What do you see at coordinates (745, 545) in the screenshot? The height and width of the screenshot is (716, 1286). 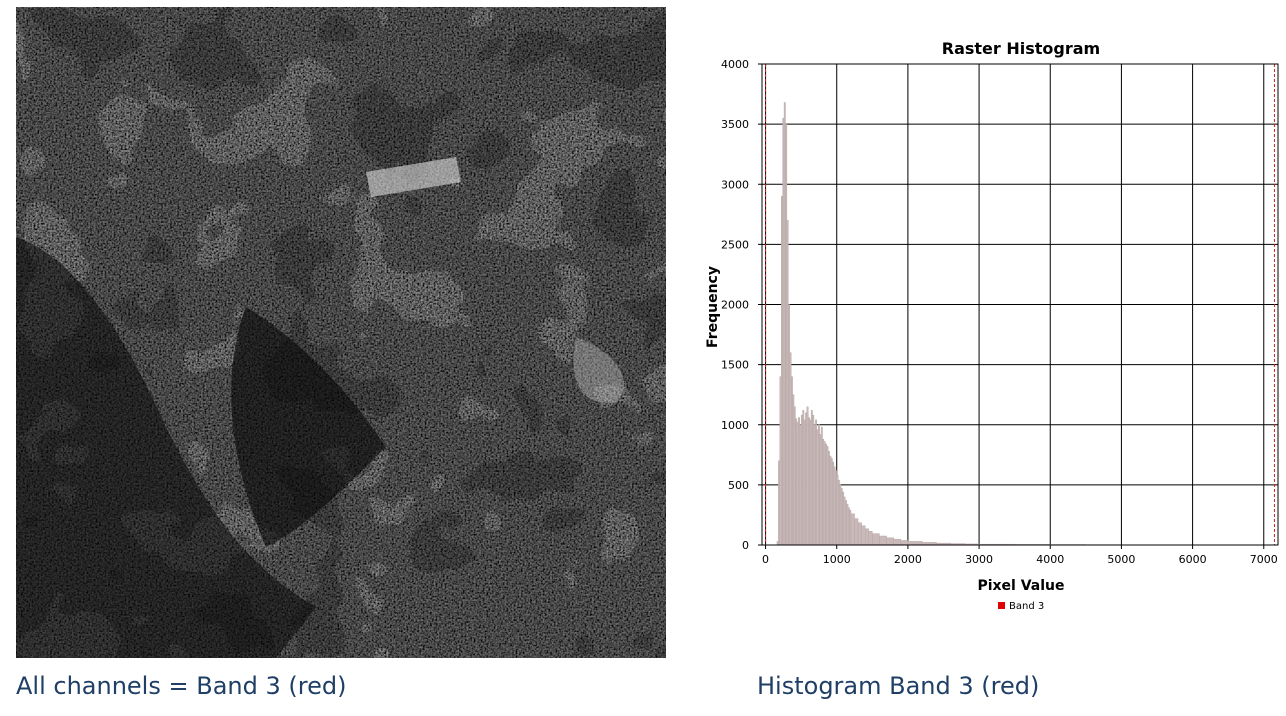 I see `y-tick-label: 0` at bounding box center [745, 545].